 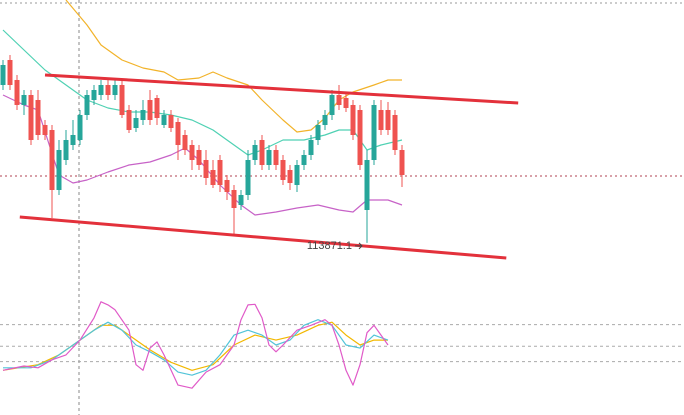 What do you see at coordinates (329, 246) in the screenshot?
I see `low-annotation: 113871.1` at bounding box center [329, 246].